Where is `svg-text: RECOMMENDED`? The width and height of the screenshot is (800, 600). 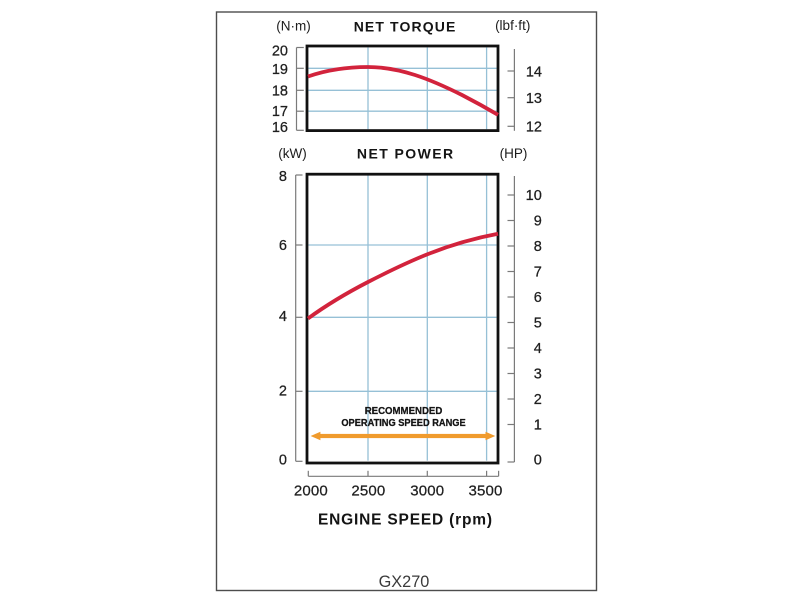 svg-text: RECOMMENDED is located at coordinates (404, 411).